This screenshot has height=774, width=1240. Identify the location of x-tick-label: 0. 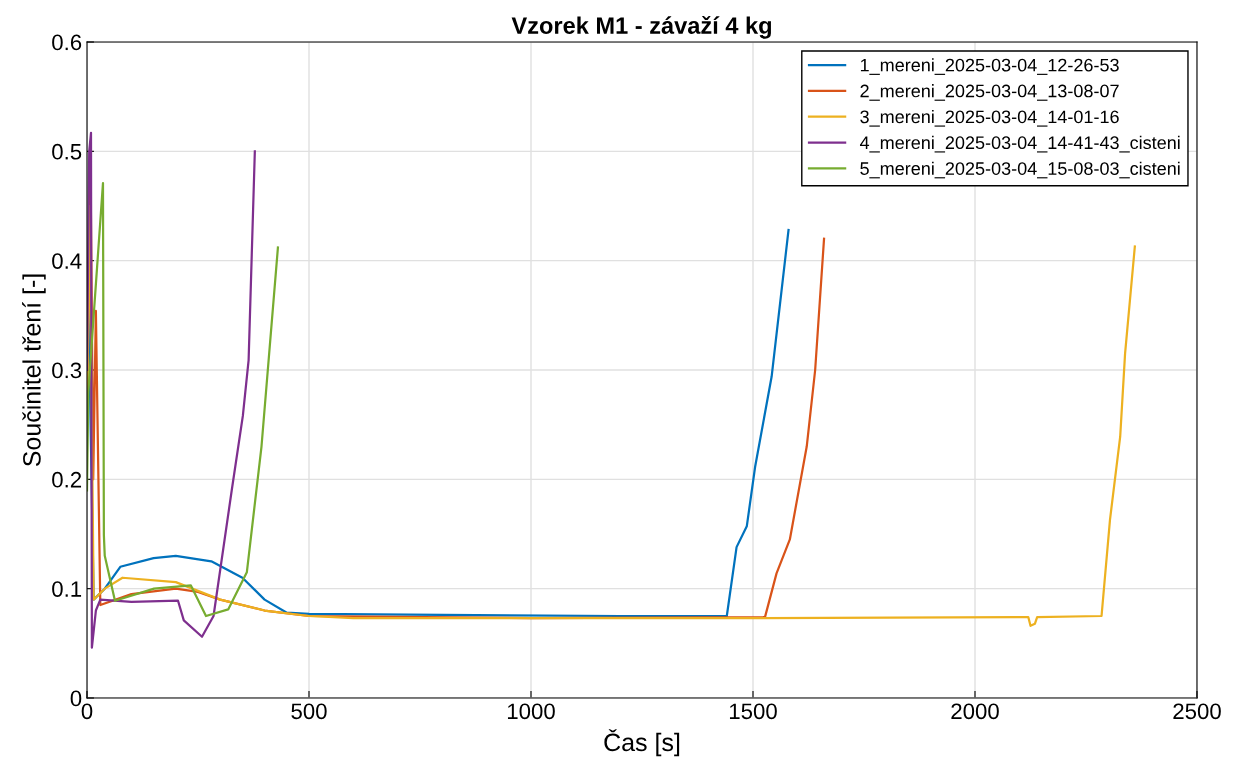
(87, 711).